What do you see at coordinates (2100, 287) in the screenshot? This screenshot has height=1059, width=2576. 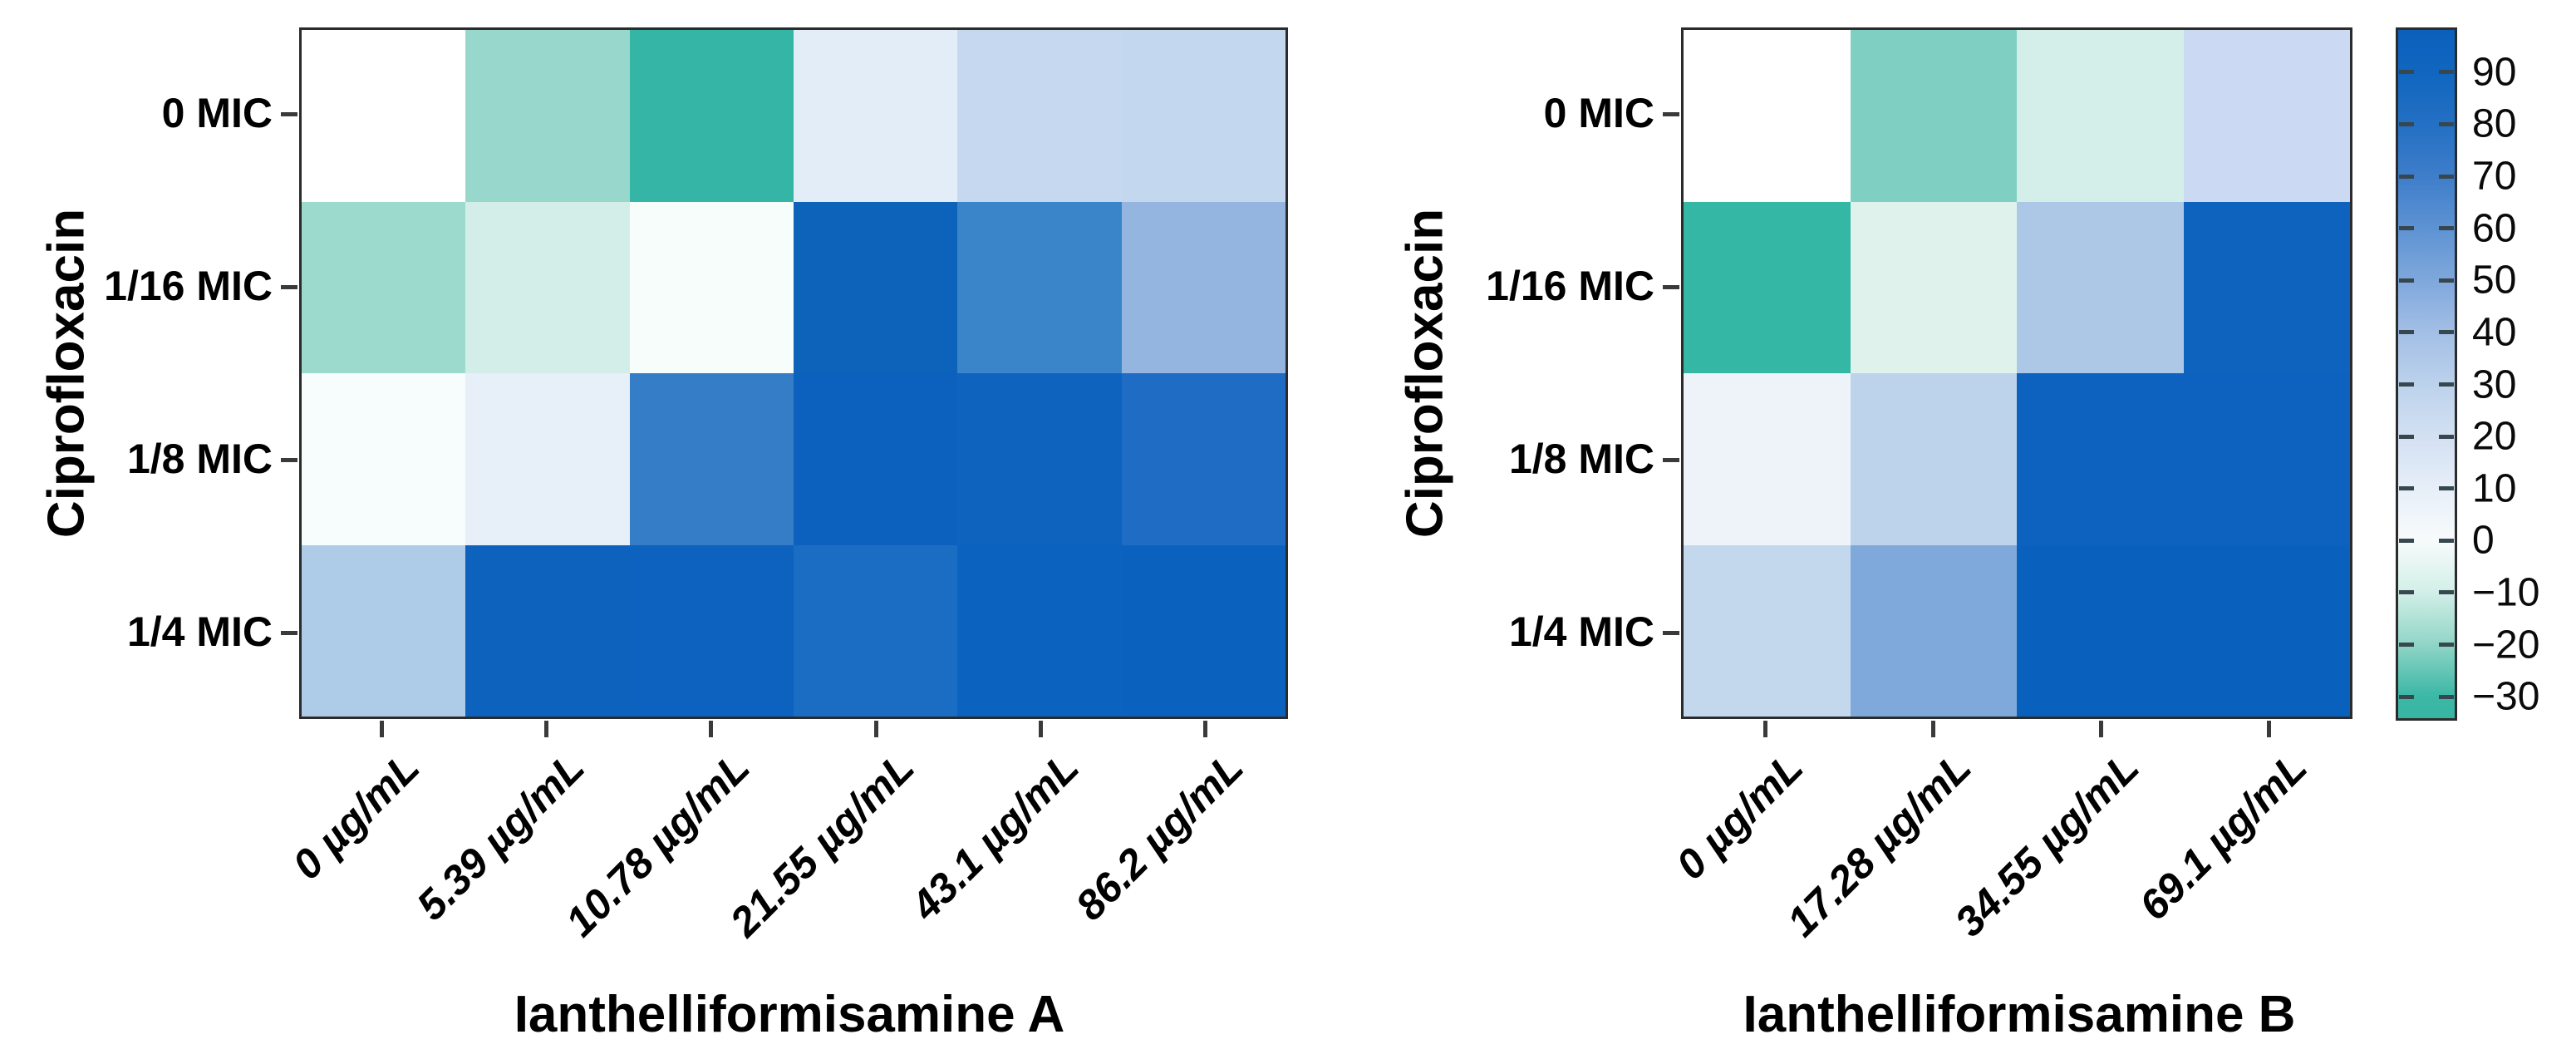 I see `heatmap-b-cell-r1c2` at bounding box center [2100, 287].